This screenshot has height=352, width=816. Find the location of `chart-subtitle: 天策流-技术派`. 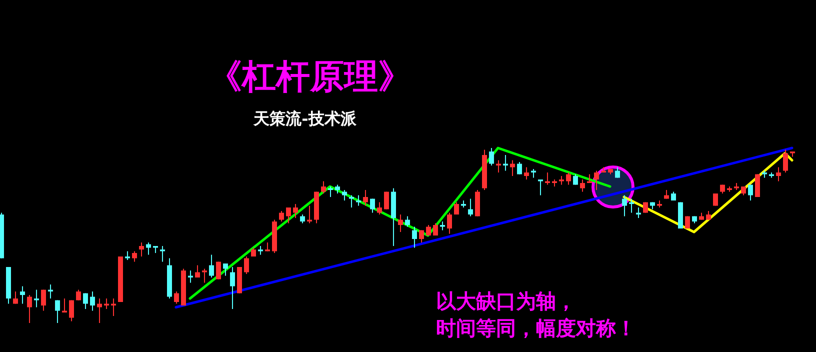

chart-subtitle: 天策流-技术派 is located at coordinates (305, 118).